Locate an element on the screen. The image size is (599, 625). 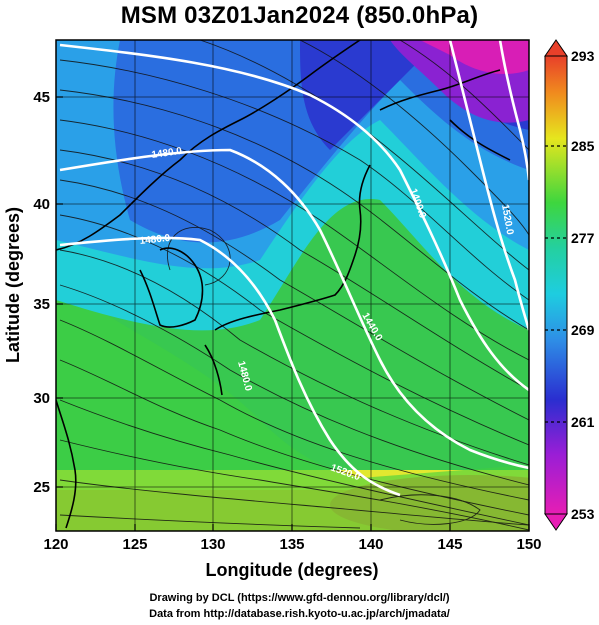
colorbar-top-arrow is located at coordinates (556, 48).